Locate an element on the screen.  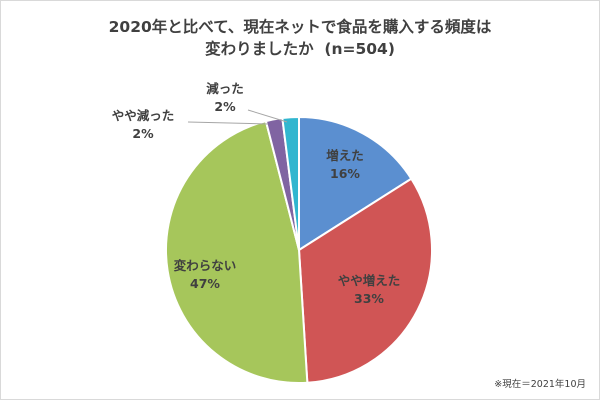
slice-category-label: 増えた is located at coordinates (345, 155).